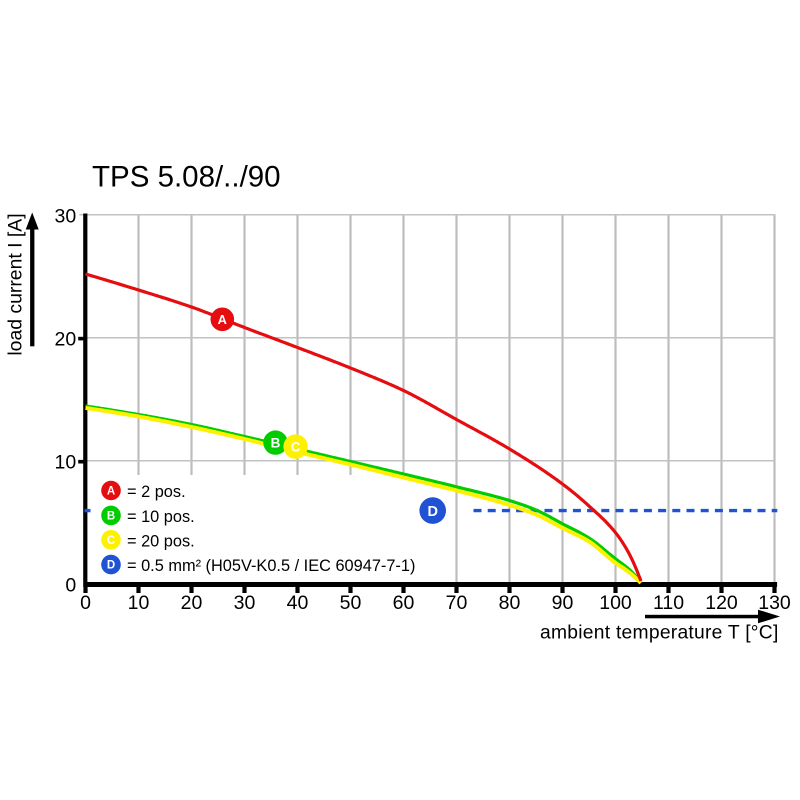 The image size is (800, 800). What do you see at coordinates (615, 603) in the screenshot?
I see `svg-text: 100` at bounding box center [615, 603].